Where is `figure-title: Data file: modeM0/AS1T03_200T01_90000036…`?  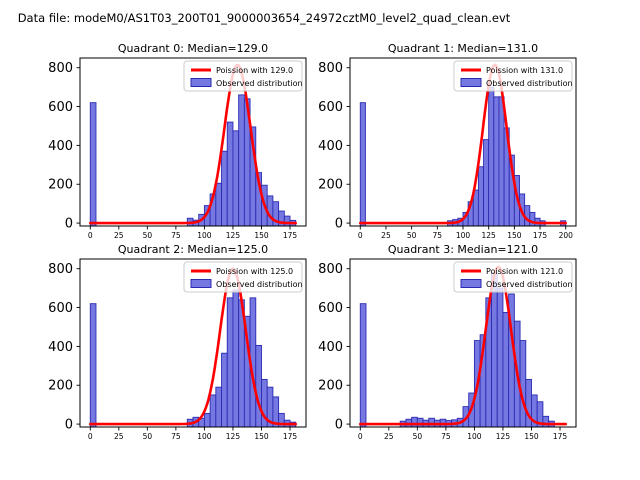
figure-title: Data file: modeM0/AS1T03_200T01_90000036… is located at coordinates (264, 18).